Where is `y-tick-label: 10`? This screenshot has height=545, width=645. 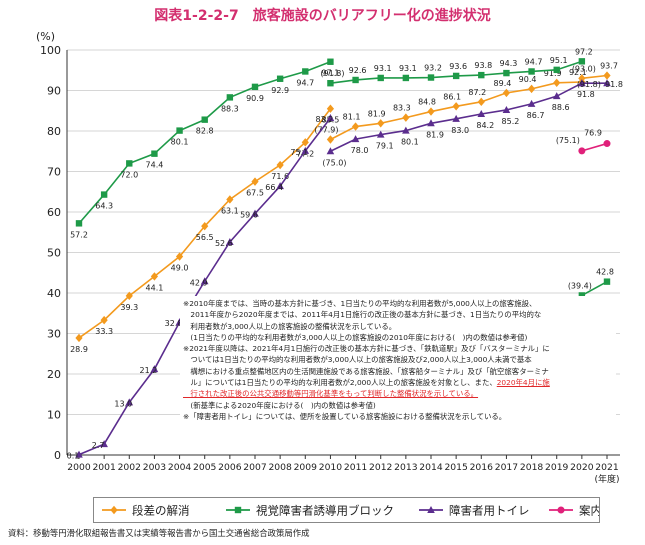
y-tick-label: 10 is located at coordinates (54, 415).